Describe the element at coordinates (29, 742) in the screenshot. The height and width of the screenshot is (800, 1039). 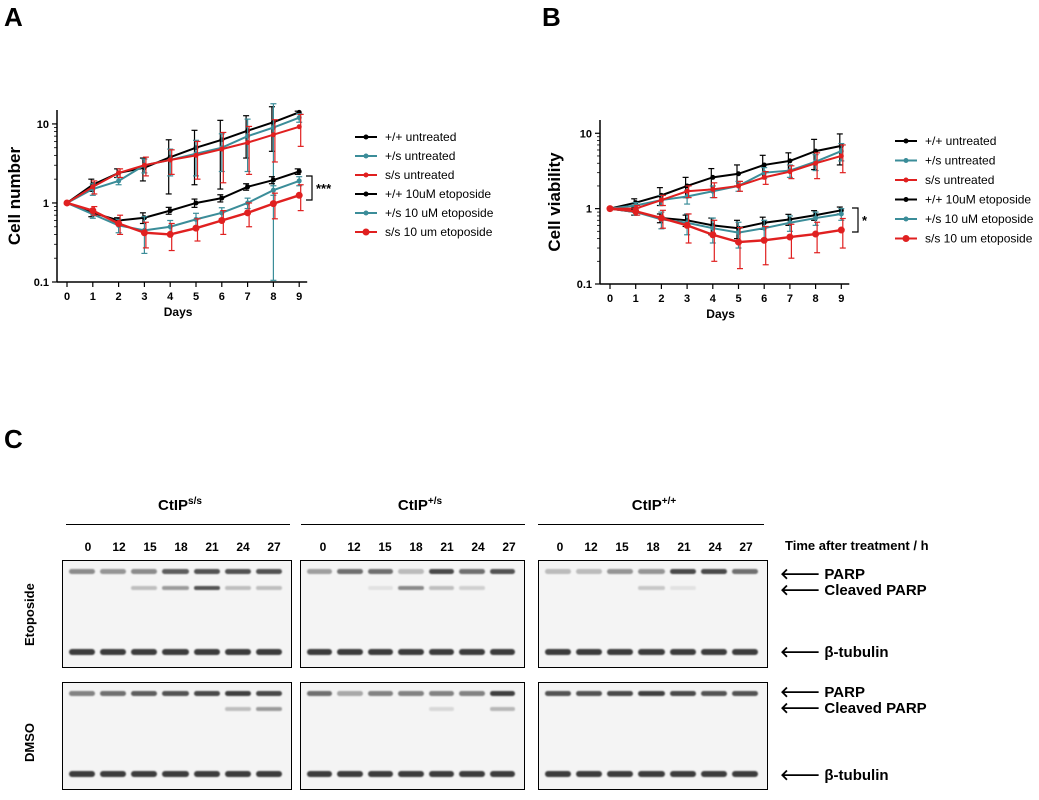
I see `condition-label-dmso: DMSO` at that location.